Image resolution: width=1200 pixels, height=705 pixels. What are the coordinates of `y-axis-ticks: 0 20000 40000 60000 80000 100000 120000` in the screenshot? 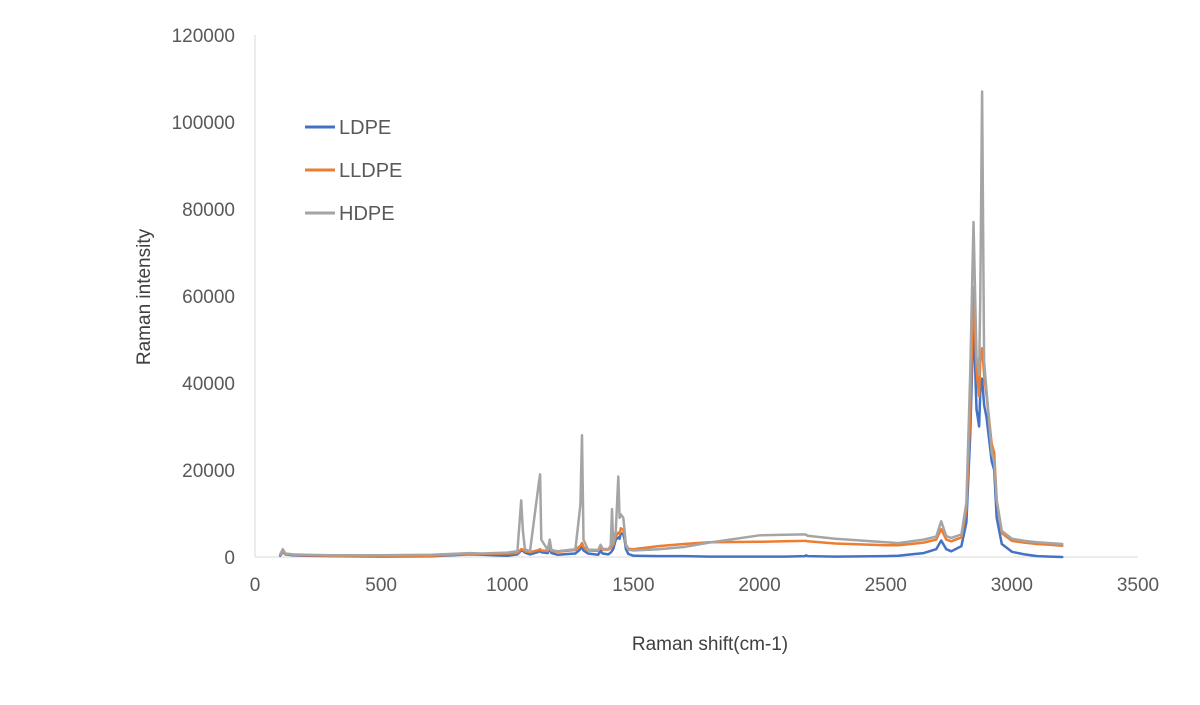 It's located at (203, 297).